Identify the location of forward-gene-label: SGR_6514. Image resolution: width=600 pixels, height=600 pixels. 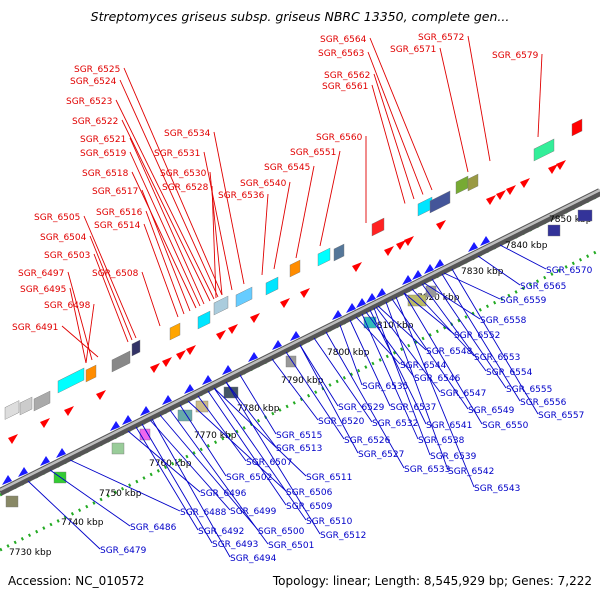
(117, 226).